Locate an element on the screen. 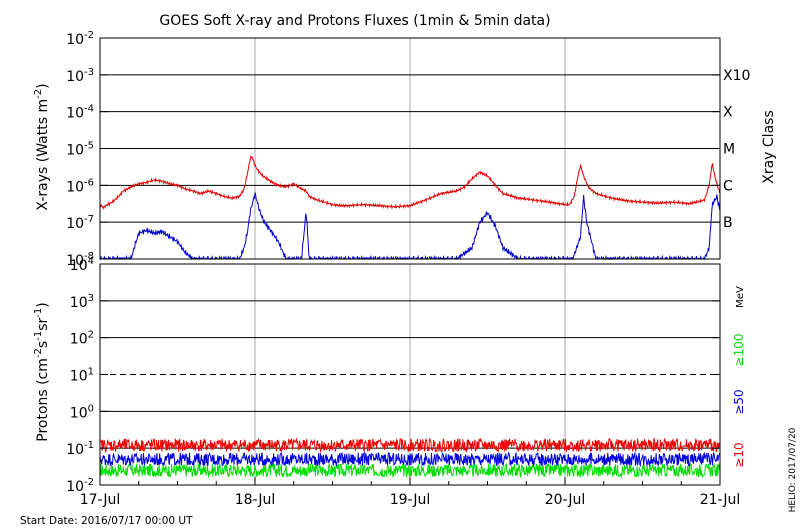  proton-y-tick-label: 10³ is located at coordinates (82, 302).